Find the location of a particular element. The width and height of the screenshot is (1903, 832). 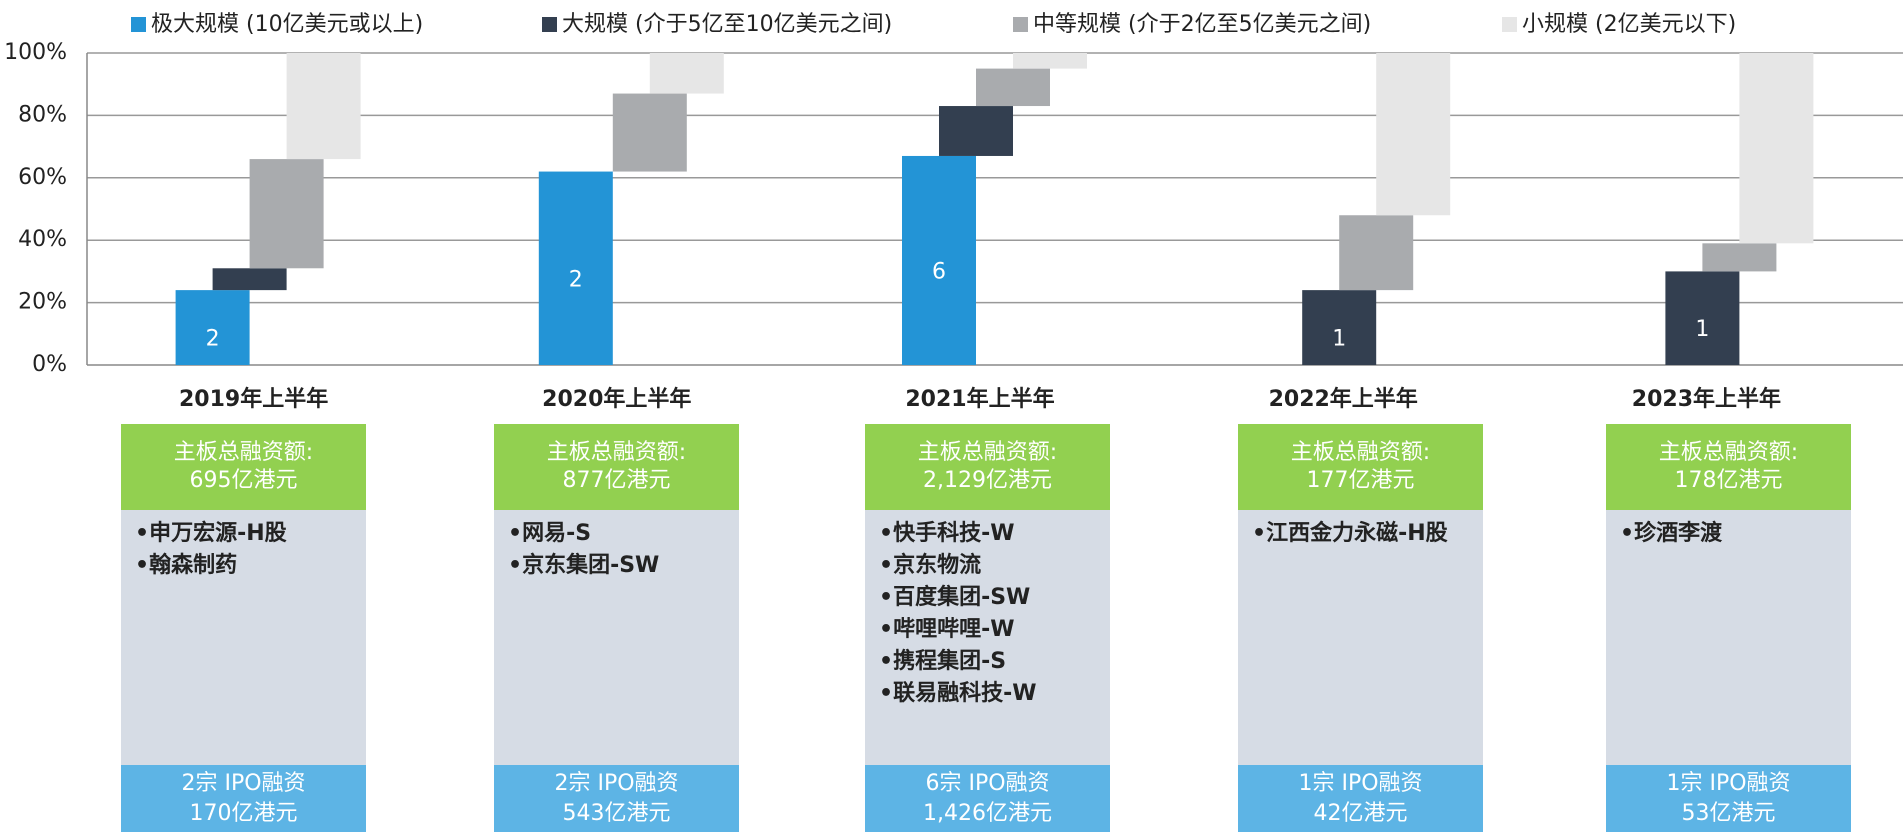

panel: 主板总融资额: 877亿港元网易-S京东集团-SW 2宗 IPO融资 543亿港元 is located at coordinates (616, 628).